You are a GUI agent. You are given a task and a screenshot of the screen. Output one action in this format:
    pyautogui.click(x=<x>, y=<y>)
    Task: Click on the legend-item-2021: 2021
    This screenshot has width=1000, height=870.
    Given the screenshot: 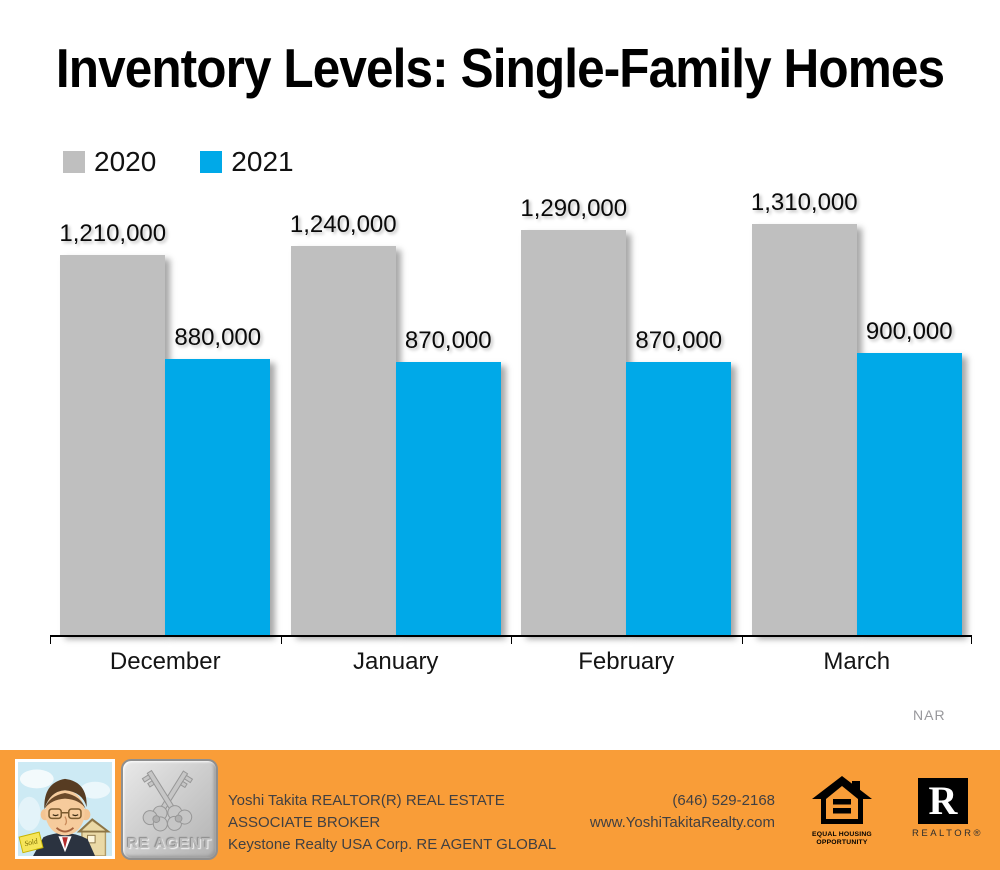 What is the action you would take?
    pyautogui.click(x=247, y=162)
    